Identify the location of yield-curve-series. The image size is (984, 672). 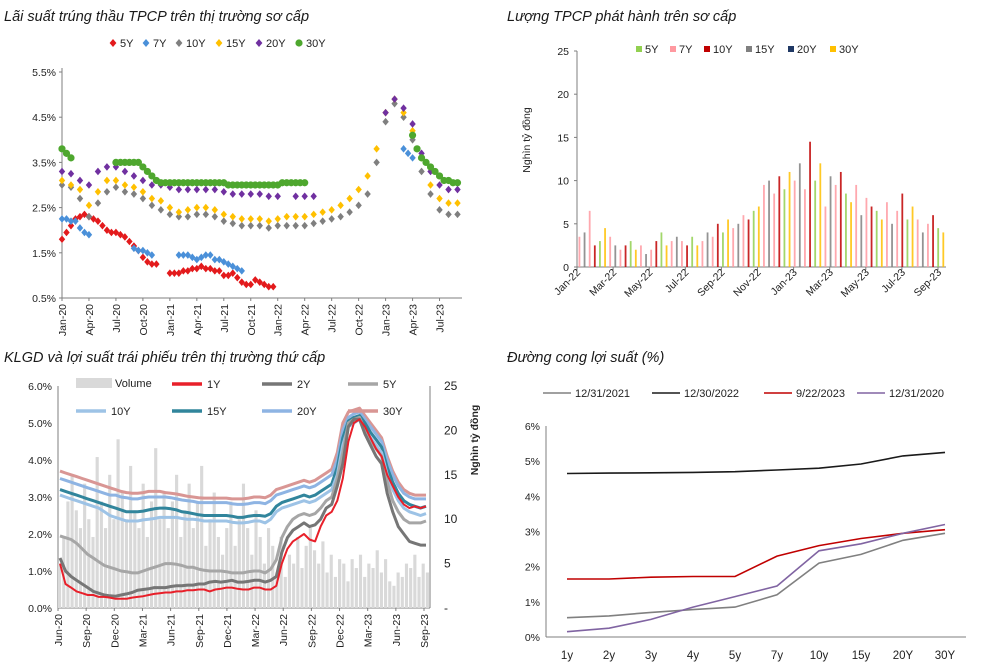
(756, 542).